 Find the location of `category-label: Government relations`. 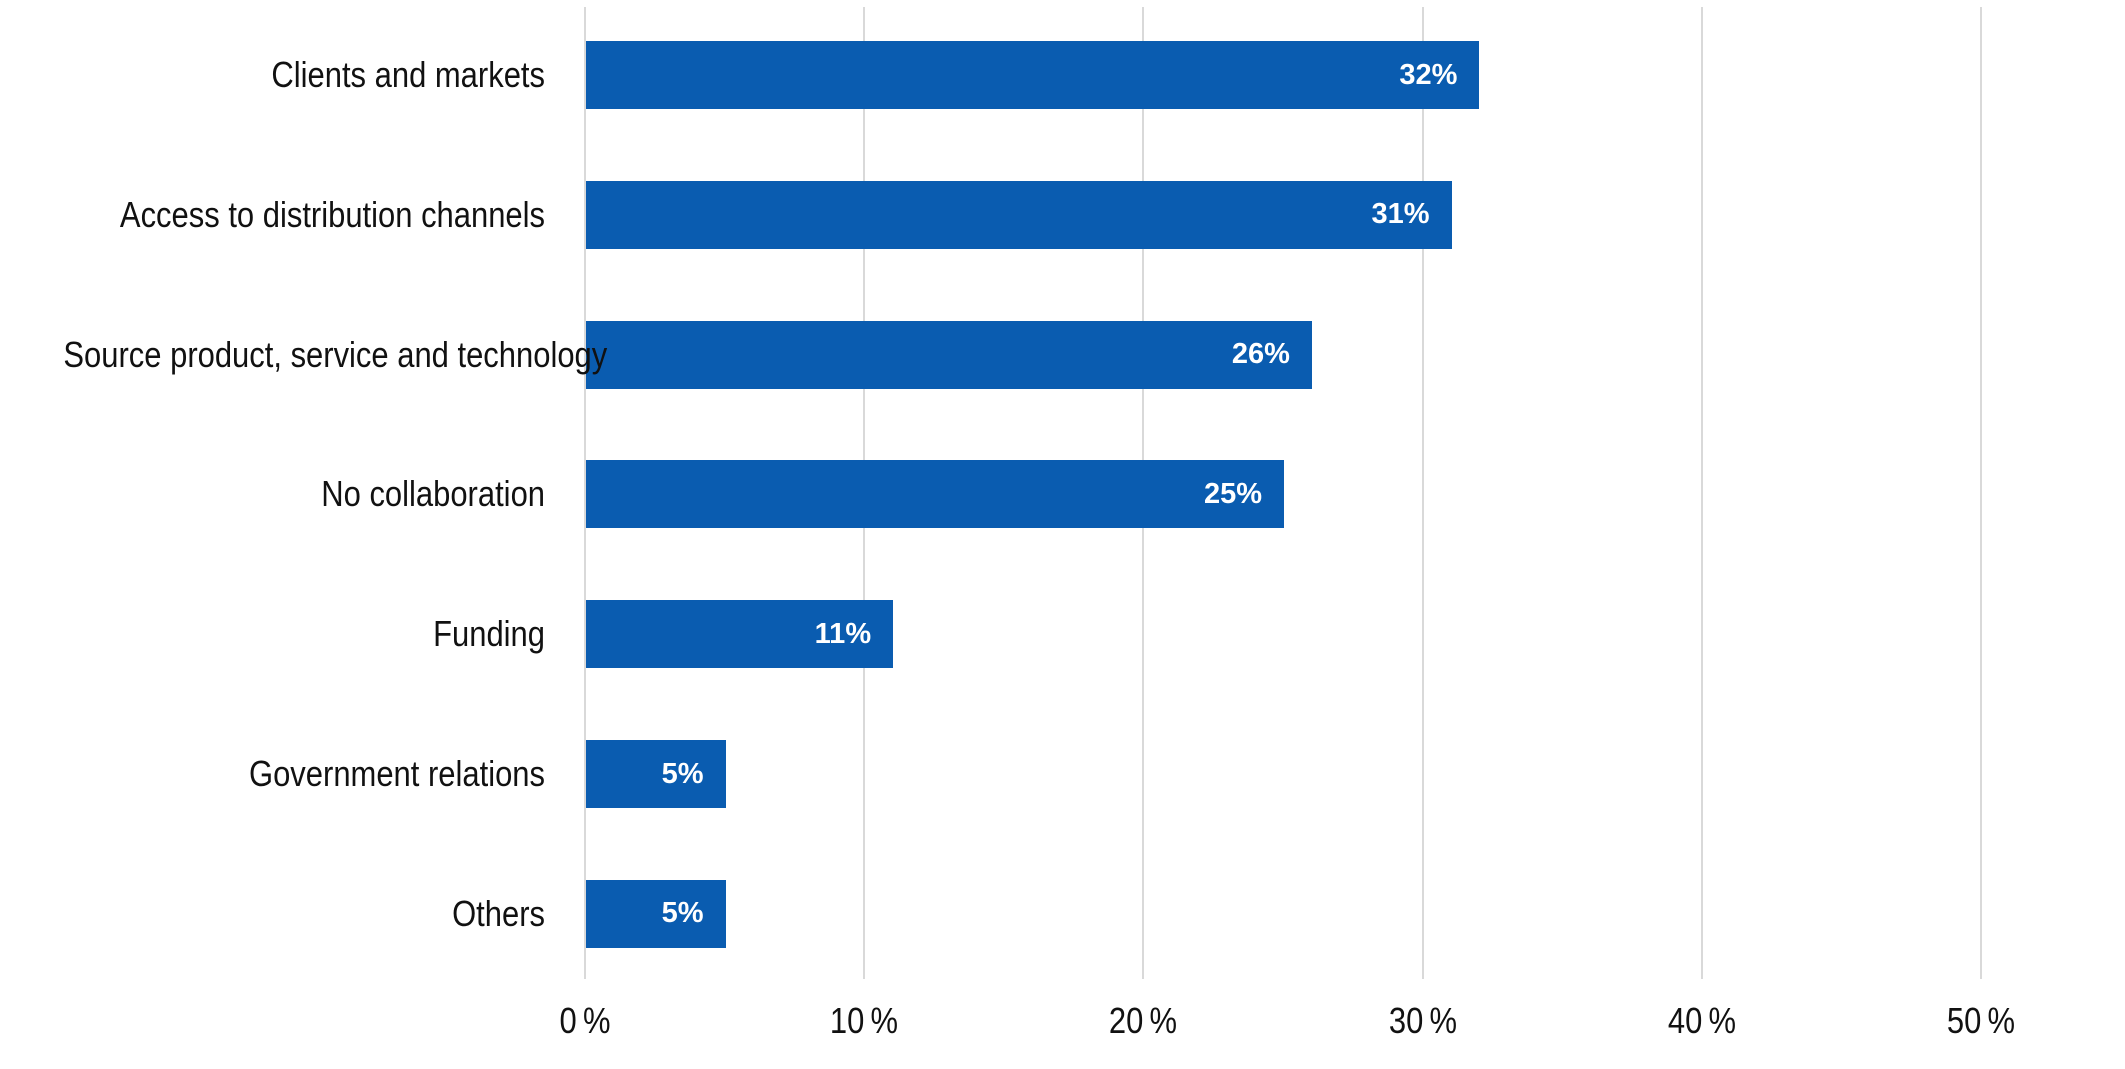

category-label: Government relations is located at coordinates (397, 773).